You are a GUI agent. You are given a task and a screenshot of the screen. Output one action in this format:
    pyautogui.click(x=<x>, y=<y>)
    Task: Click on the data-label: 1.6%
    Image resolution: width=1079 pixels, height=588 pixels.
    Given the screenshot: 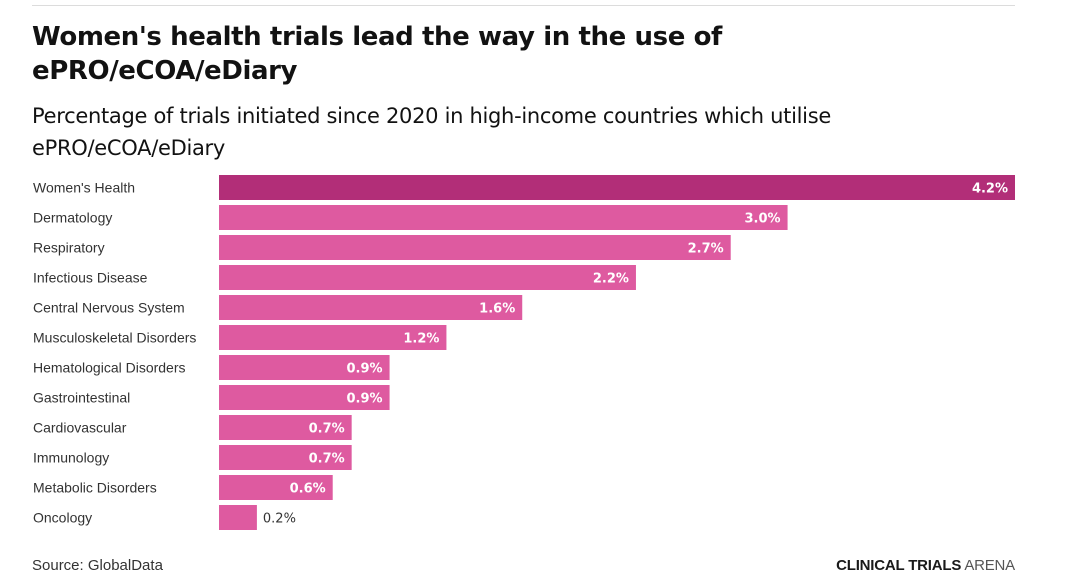 What is the action you would take?
    pyautogui.click(x=497, y=309)
    